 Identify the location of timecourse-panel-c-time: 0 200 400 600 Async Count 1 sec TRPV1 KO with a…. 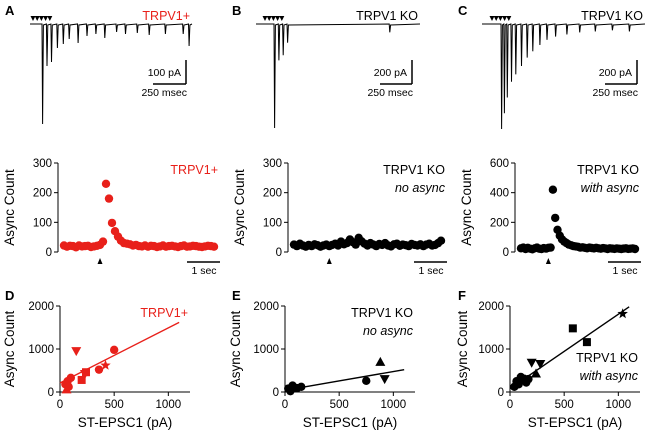
(550, 217).